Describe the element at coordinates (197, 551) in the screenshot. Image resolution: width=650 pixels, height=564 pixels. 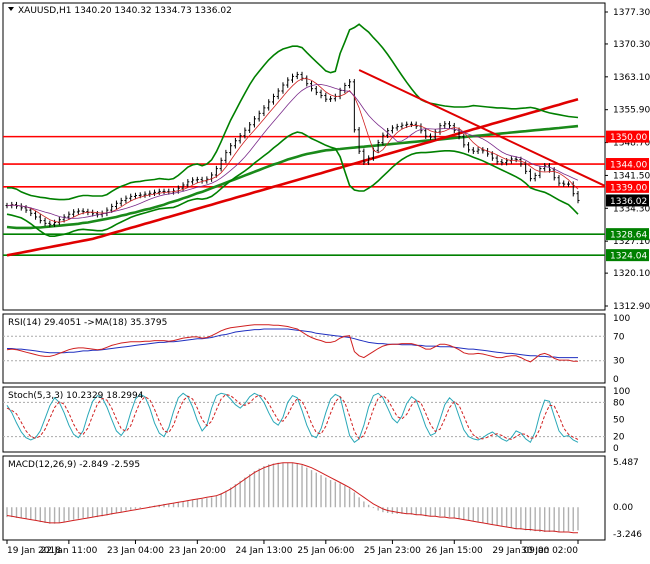
I see `x-tick-label: 23 Jan 20:00` at that location.